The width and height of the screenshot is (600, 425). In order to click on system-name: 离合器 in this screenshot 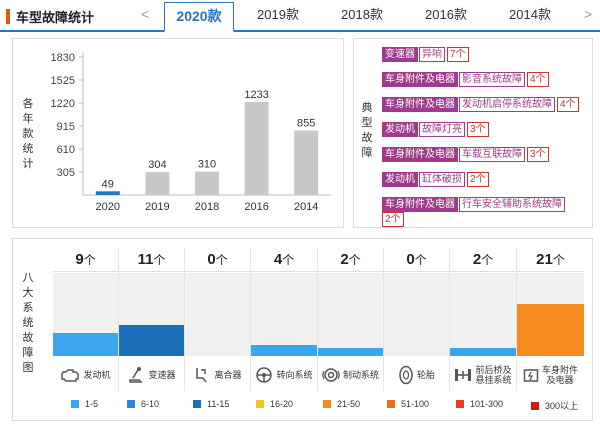, I will do `click(228, 374)`.